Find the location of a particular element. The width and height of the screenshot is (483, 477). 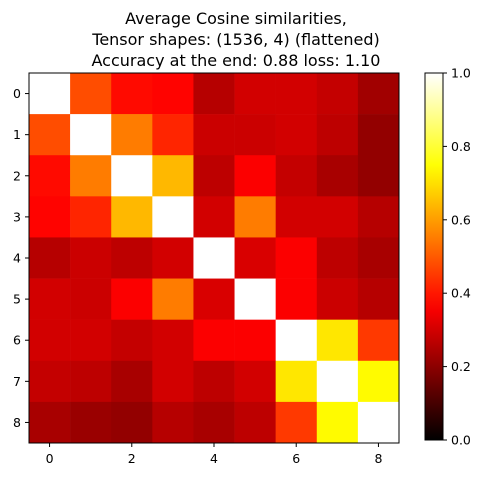

y-tick-label: 1 is located at coordinates (17, 134).